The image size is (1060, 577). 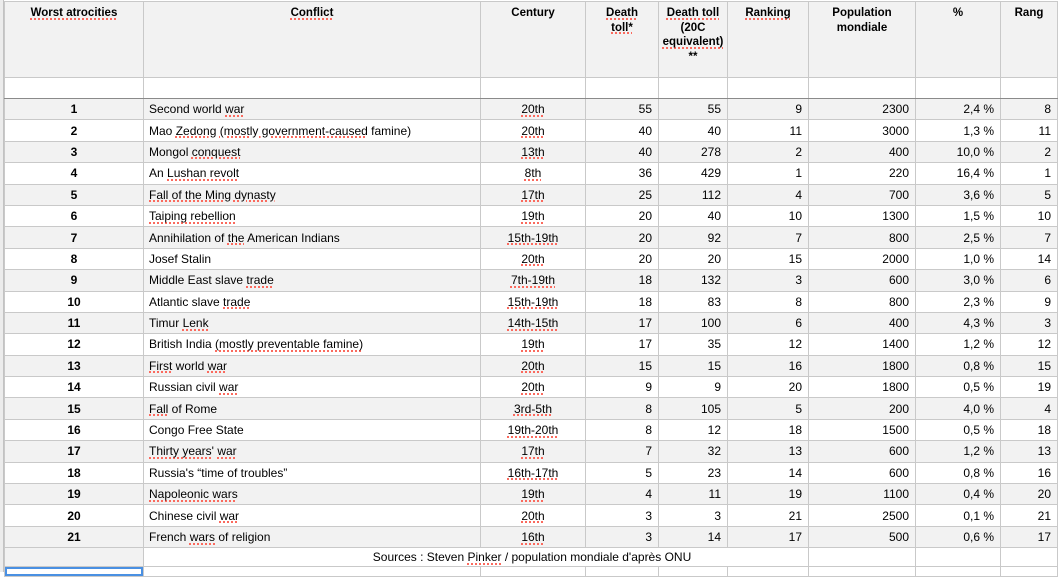 I want to click on cell-rank: 3, so click(x=74, y=152).